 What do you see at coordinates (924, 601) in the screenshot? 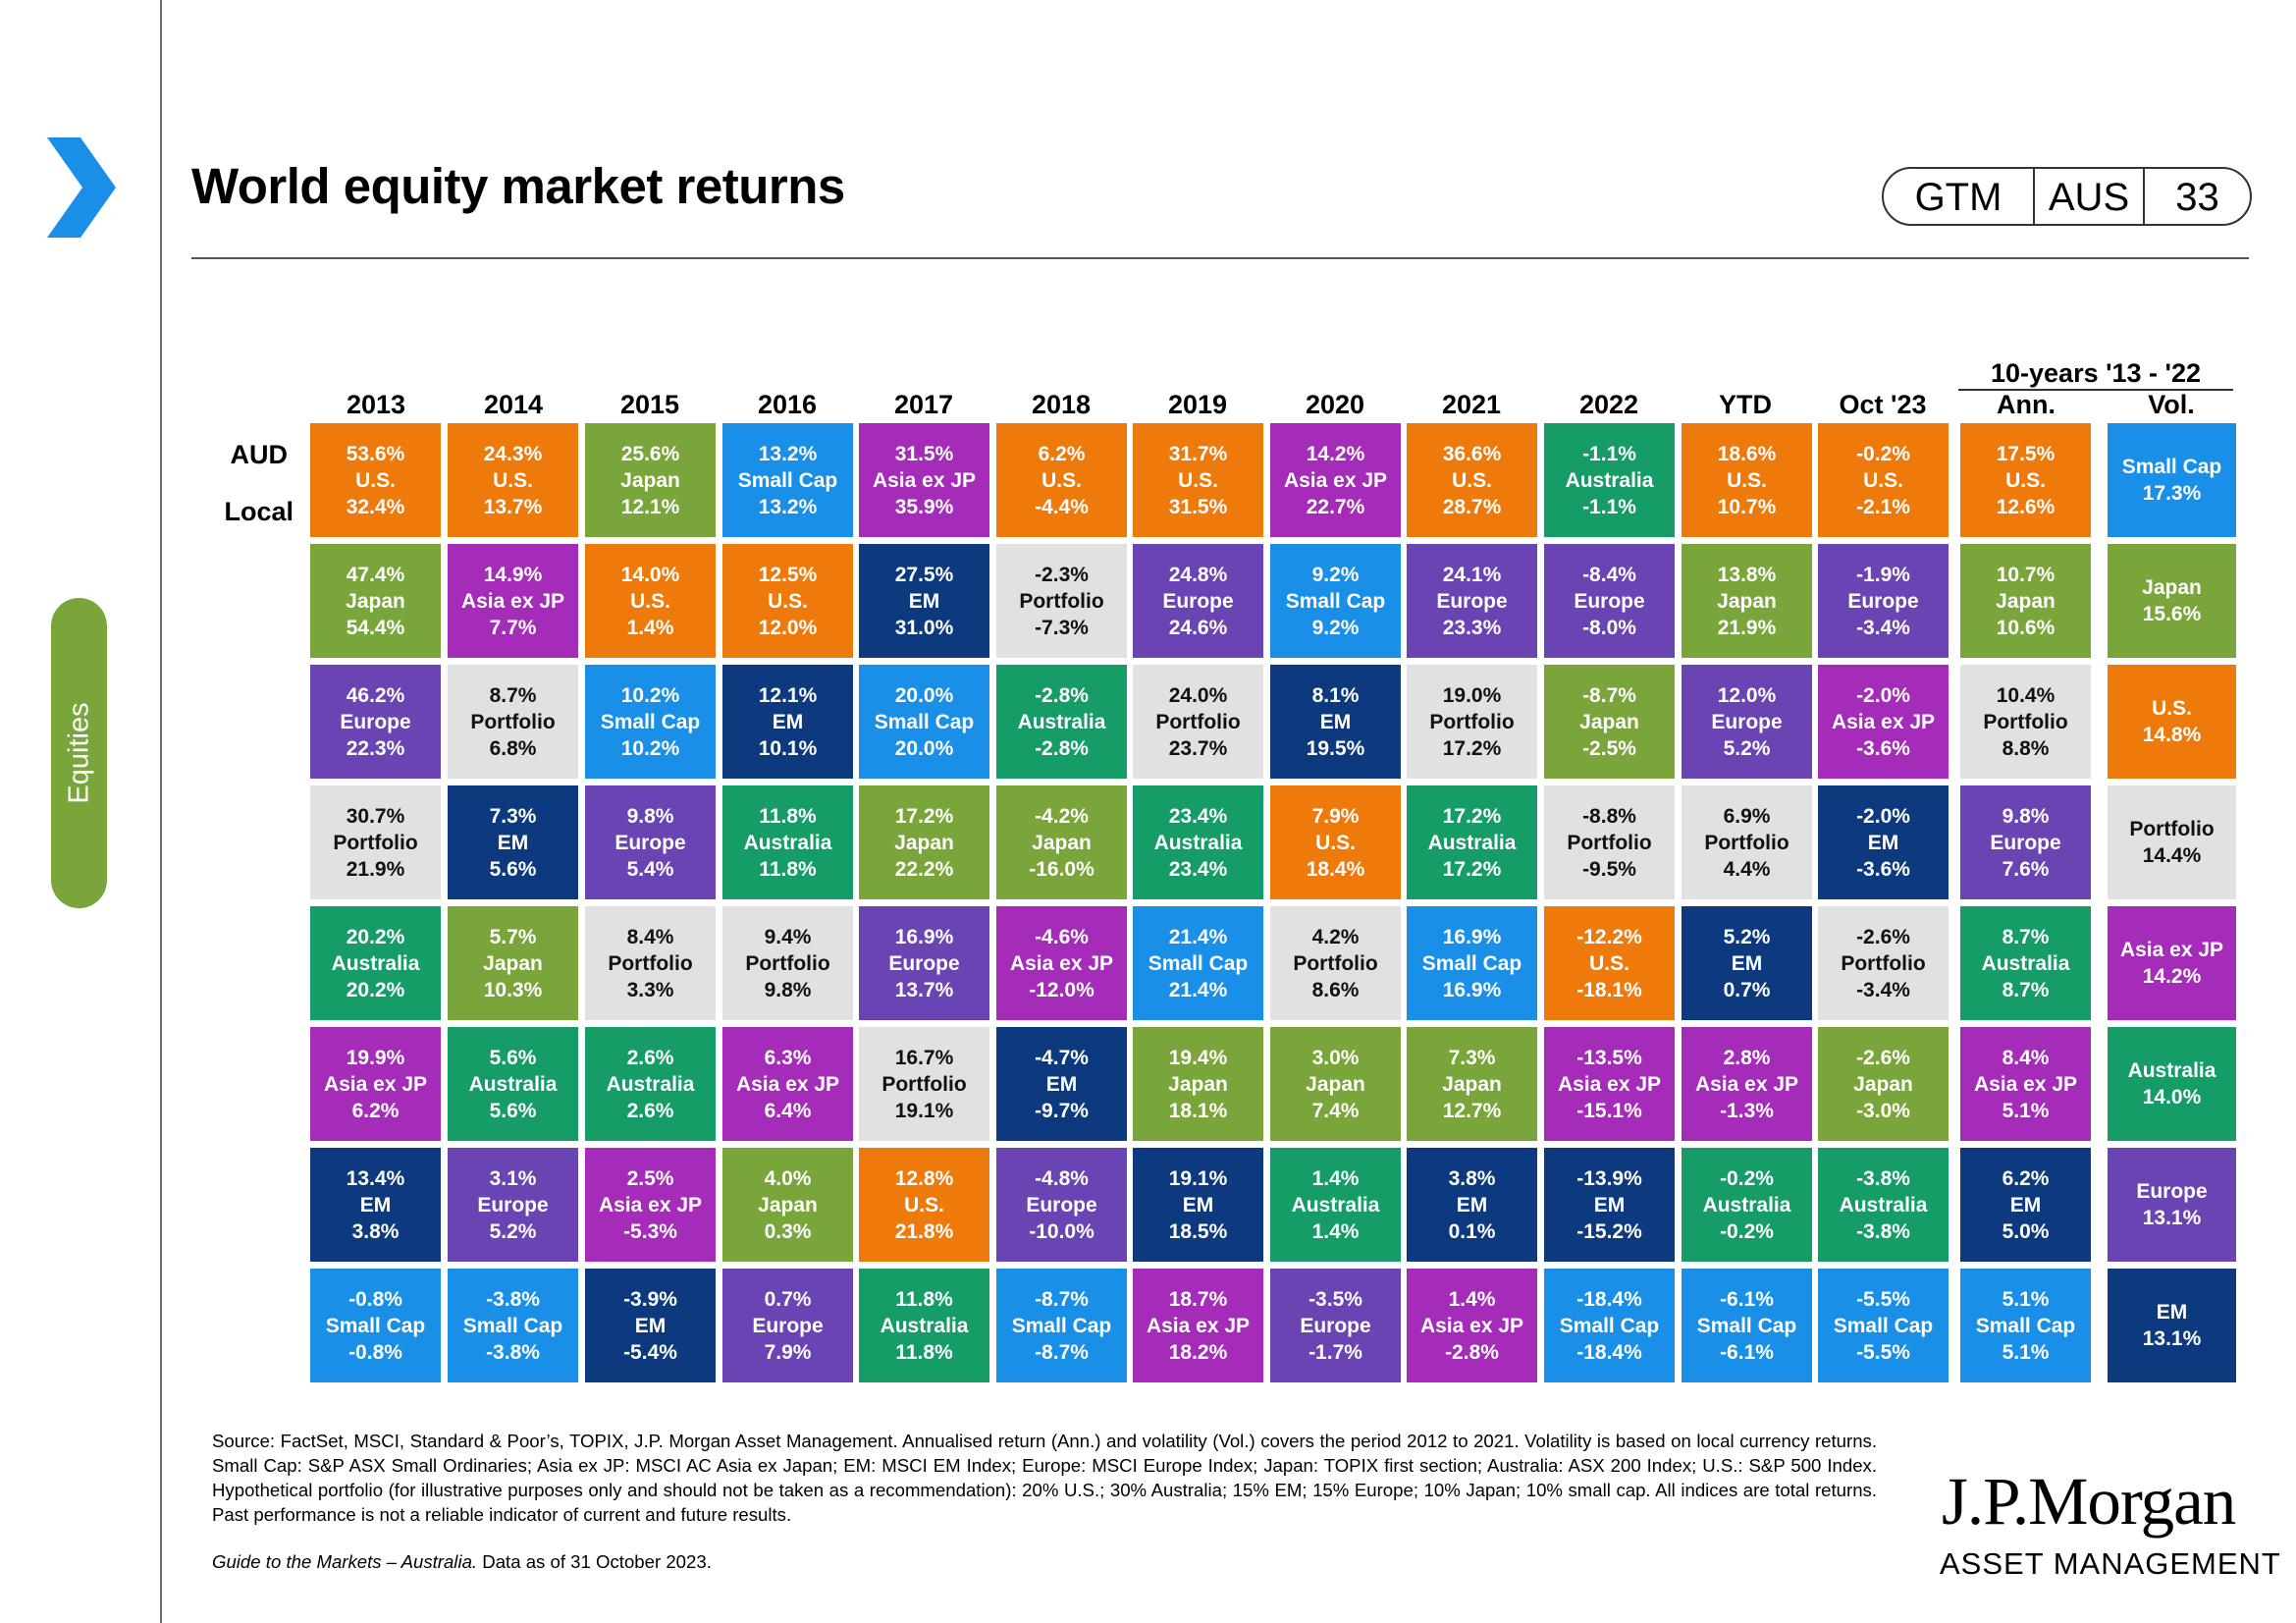
I see `return-cell: 27.5% EM 31.0%` at bounding box center [924, 601].